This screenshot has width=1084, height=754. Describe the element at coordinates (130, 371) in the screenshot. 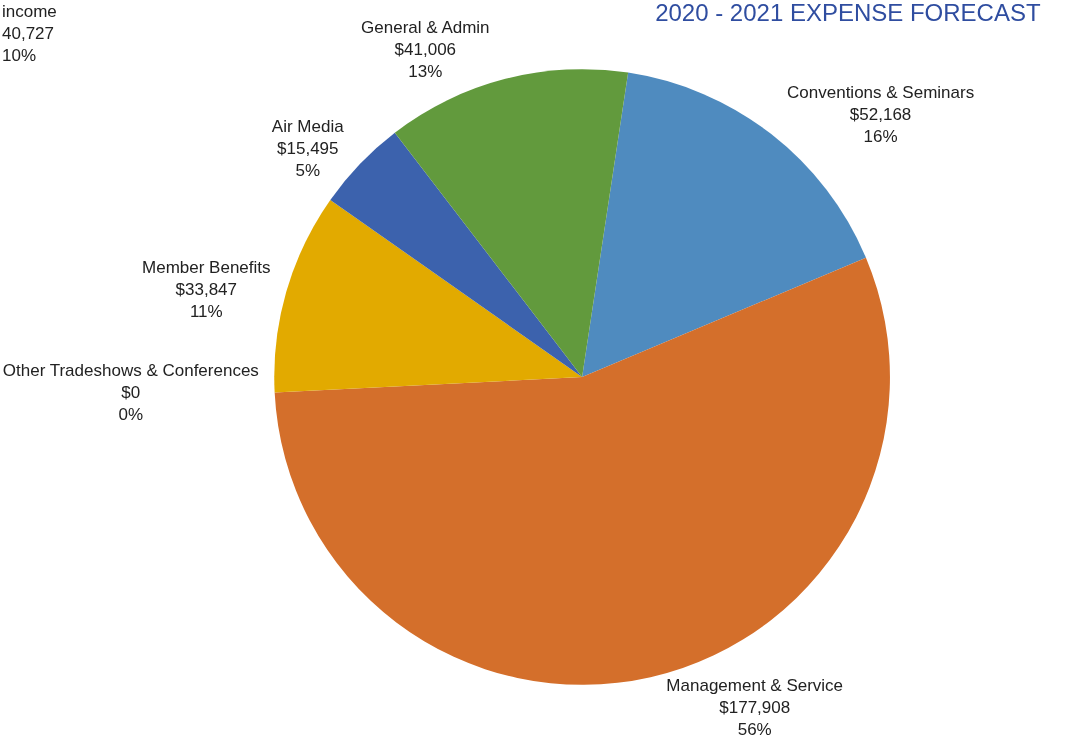

I see `category-label: Other Tradeshows & Conferences` at that location.